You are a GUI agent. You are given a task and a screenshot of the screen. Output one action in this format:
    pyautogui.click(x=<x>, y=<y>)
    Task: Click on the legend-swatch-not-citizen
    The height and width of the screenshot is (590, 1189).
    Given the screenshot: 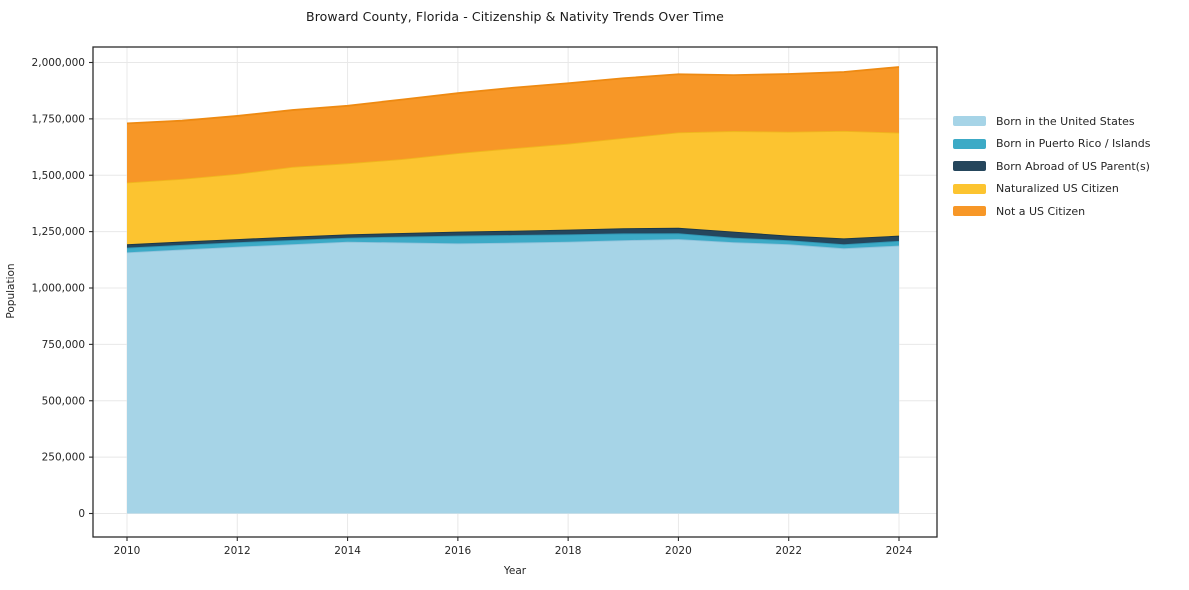 What is the action you would take?
    pyautogui.click(x=969, y=211)
    